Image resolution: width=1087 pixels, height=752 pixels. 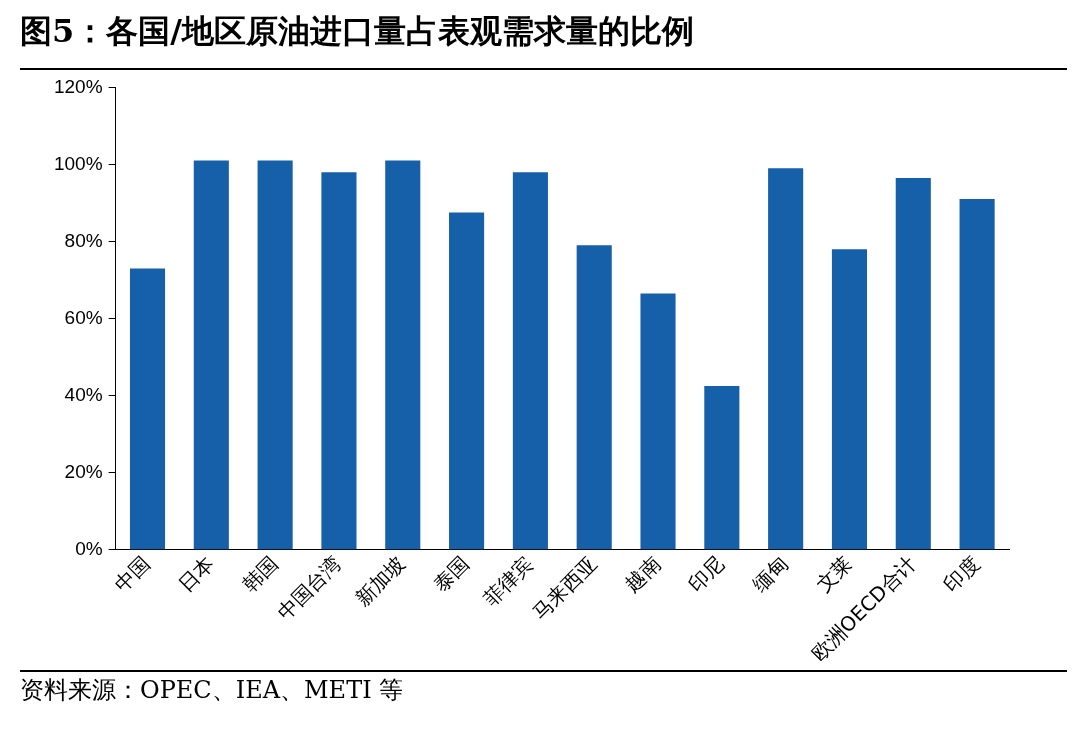 What do you see at coordinates (770, 574) in the screenshot?
I see `x-tick-label: 缅甸` at bounding box center [770, 574].